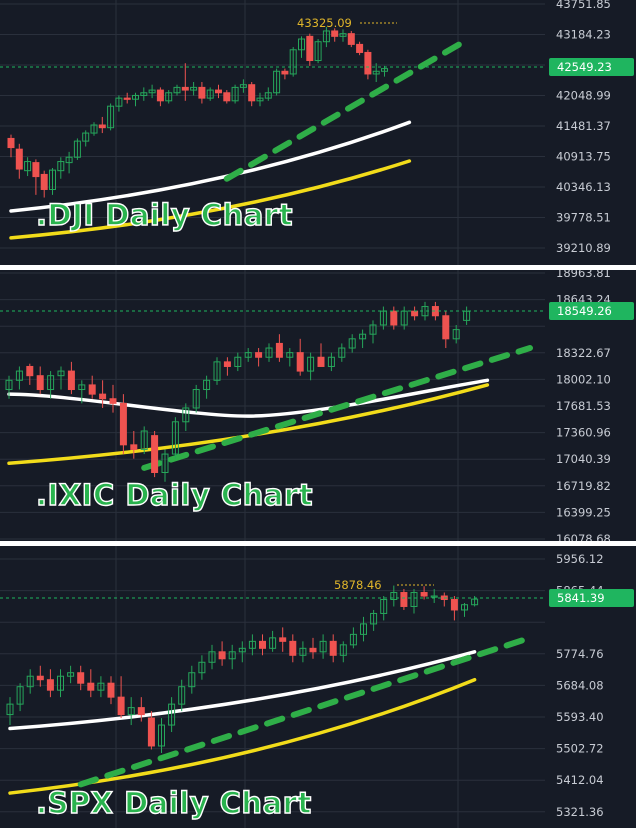 This screenshot has height=828, width=636. Describe the element at coordinates (583, 126) in the screenshot. I see `y-tick-label: 41481.37` at that location.